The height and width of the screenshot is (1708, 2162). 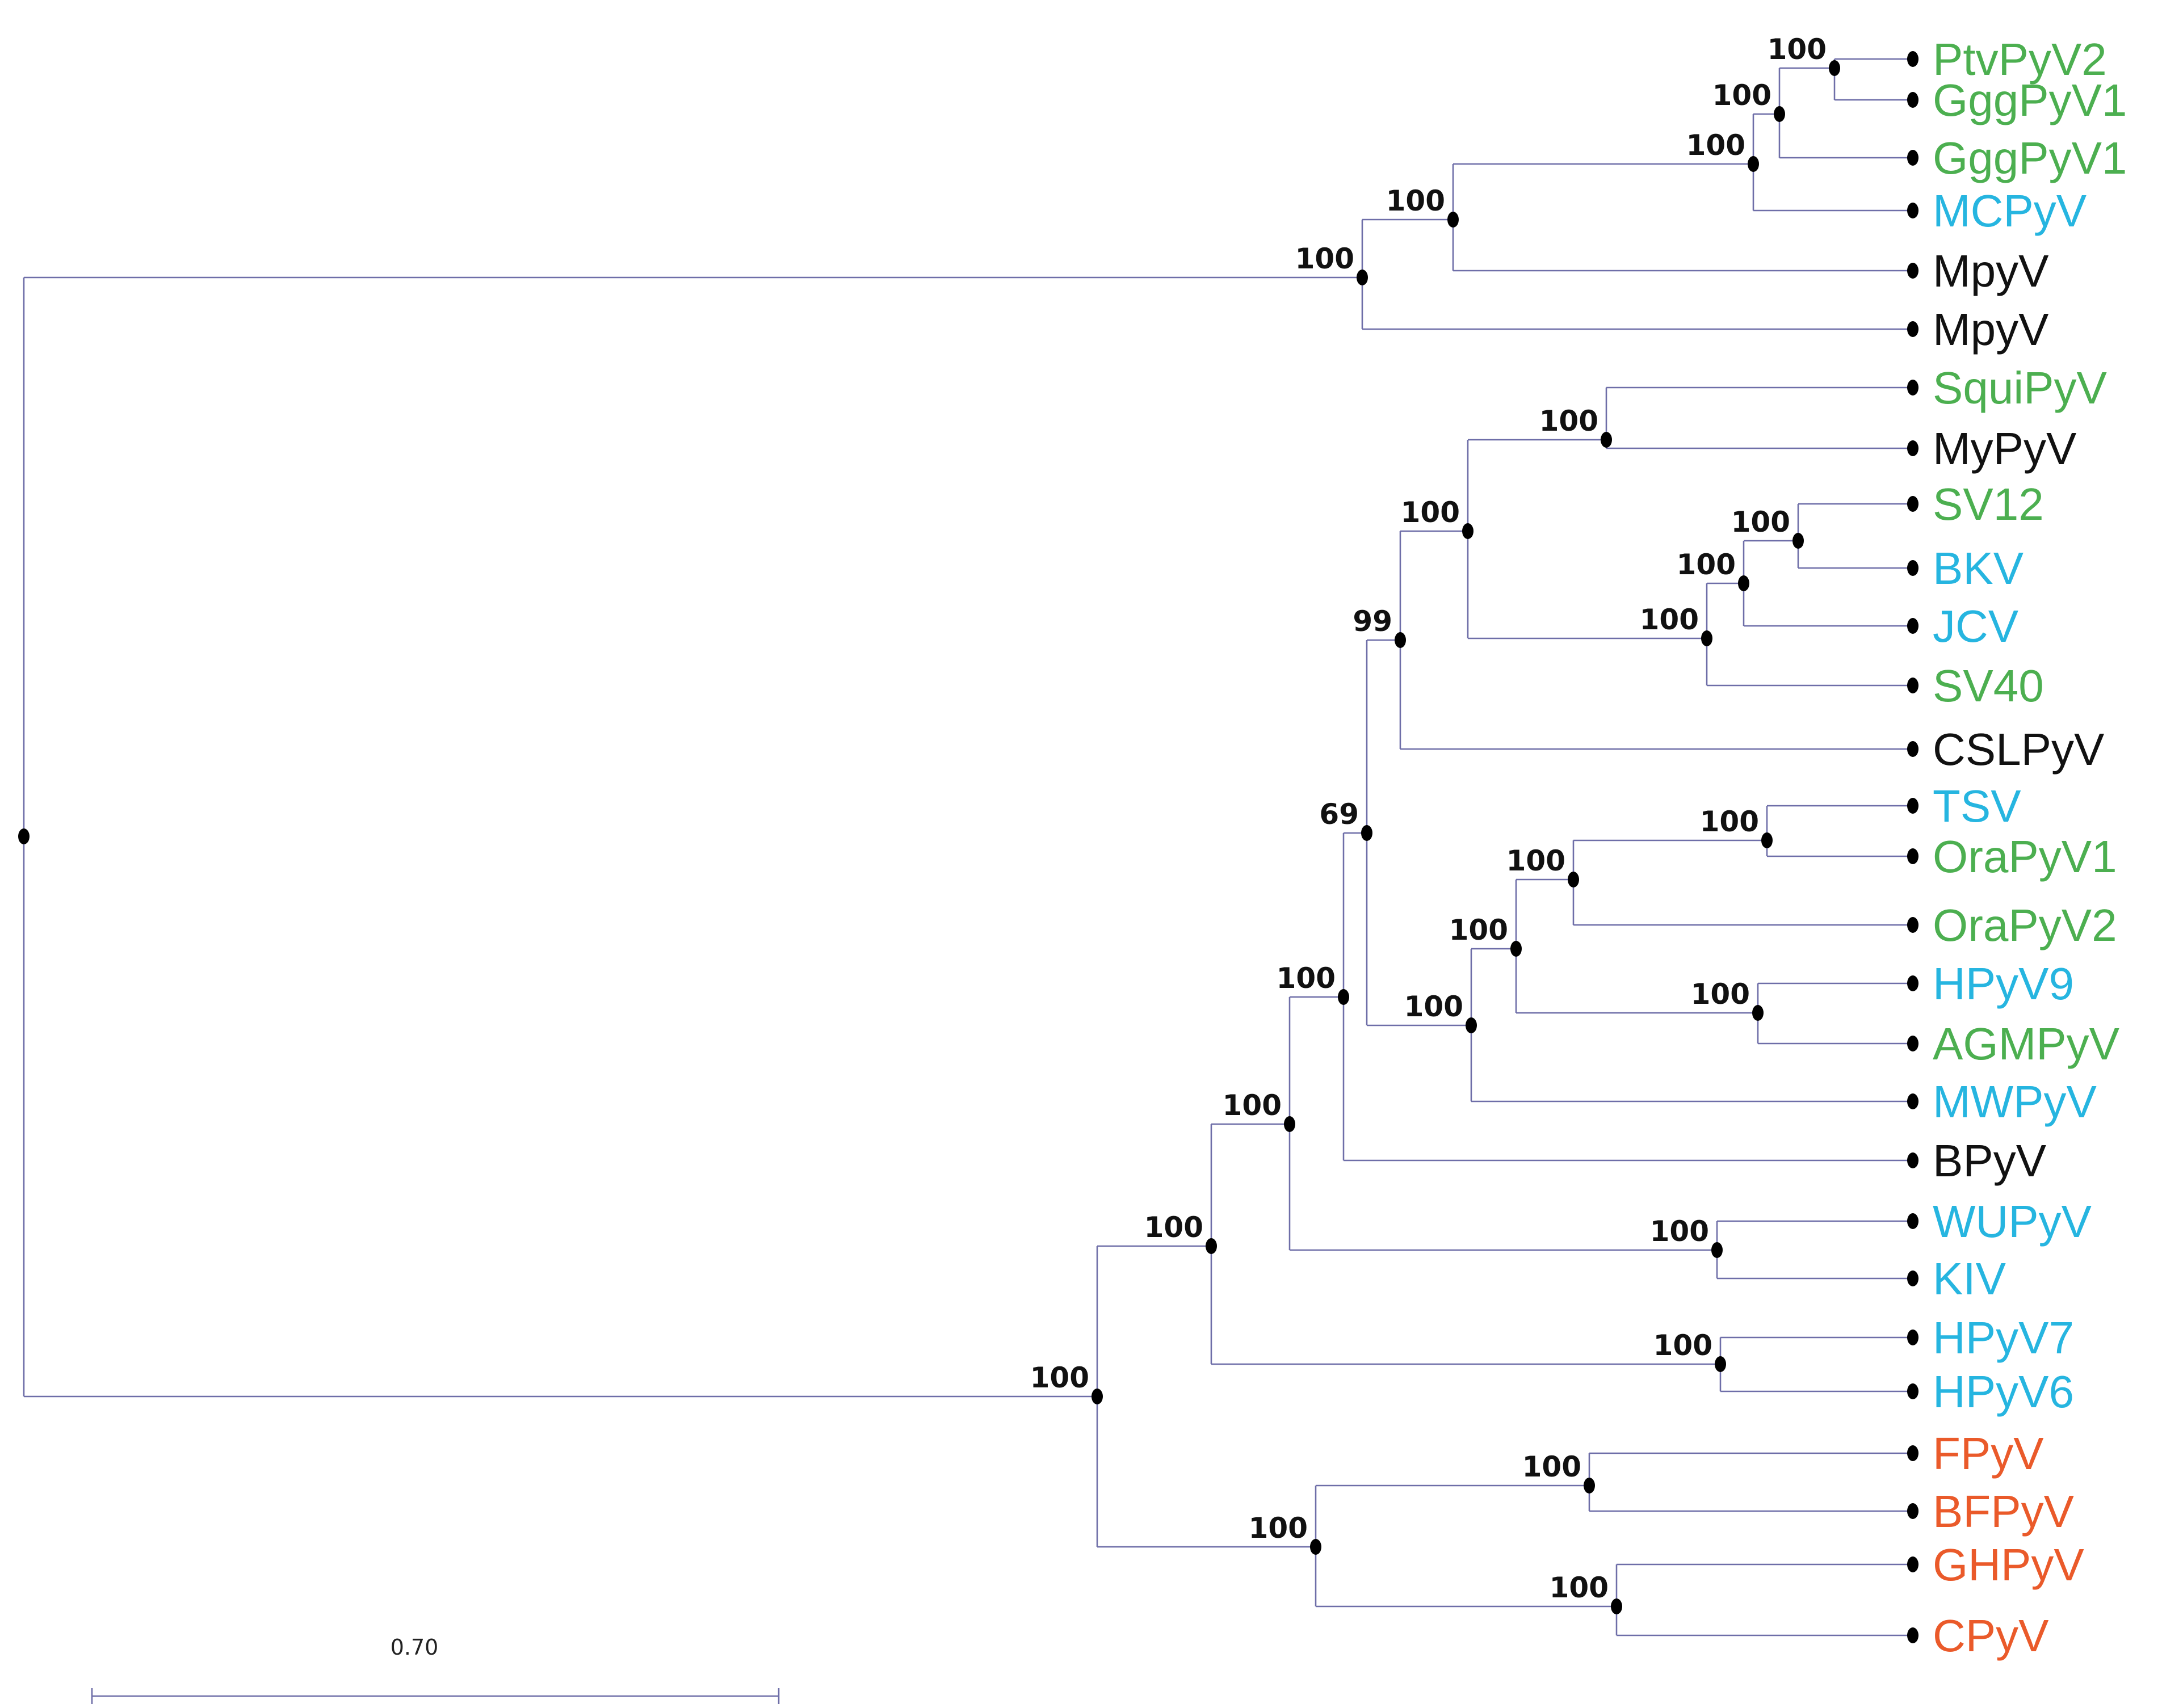 I want to click on node-dot-n05, so click(x=1362, y=277).